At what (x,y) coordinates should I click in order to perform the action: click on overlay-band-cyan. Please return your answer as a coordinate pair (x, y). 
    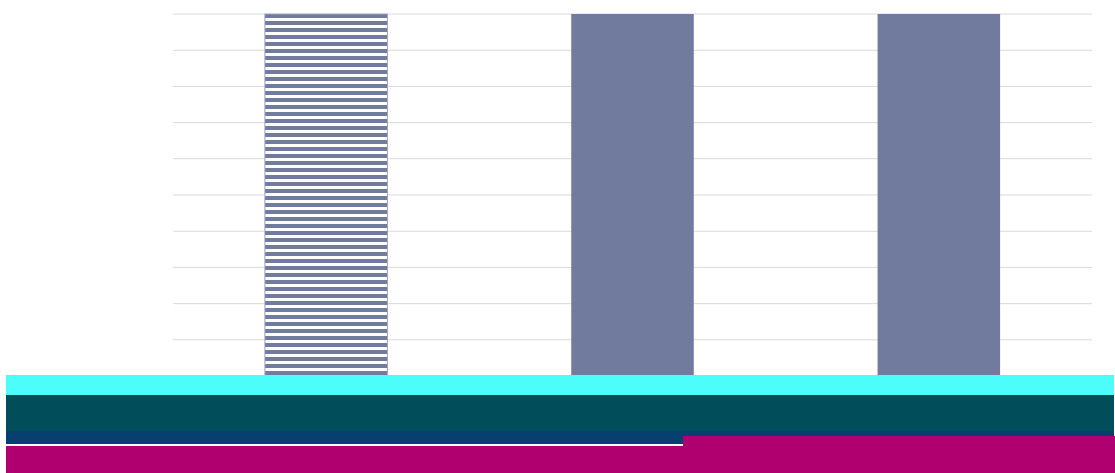
    Looking at the image, I should click on (560, 385).